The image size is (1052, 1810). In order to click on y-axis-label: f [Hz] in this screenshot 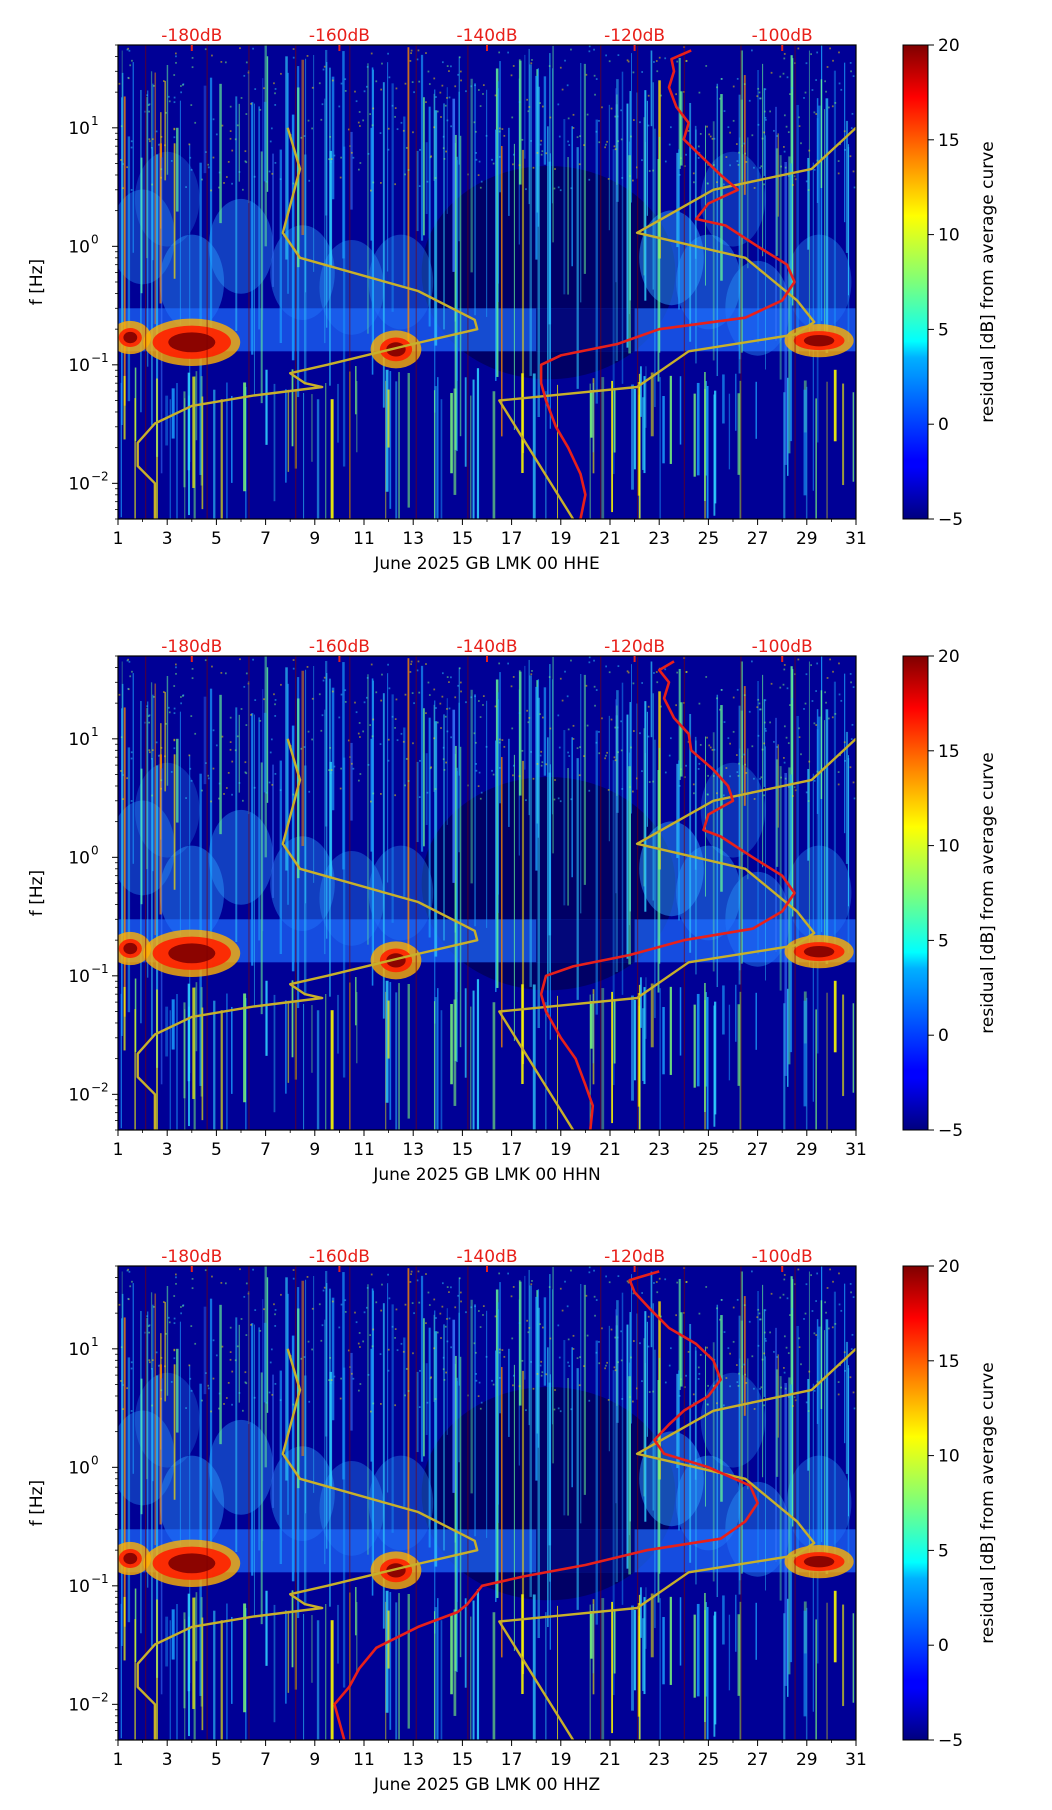, I will do `click(37, 282)`.